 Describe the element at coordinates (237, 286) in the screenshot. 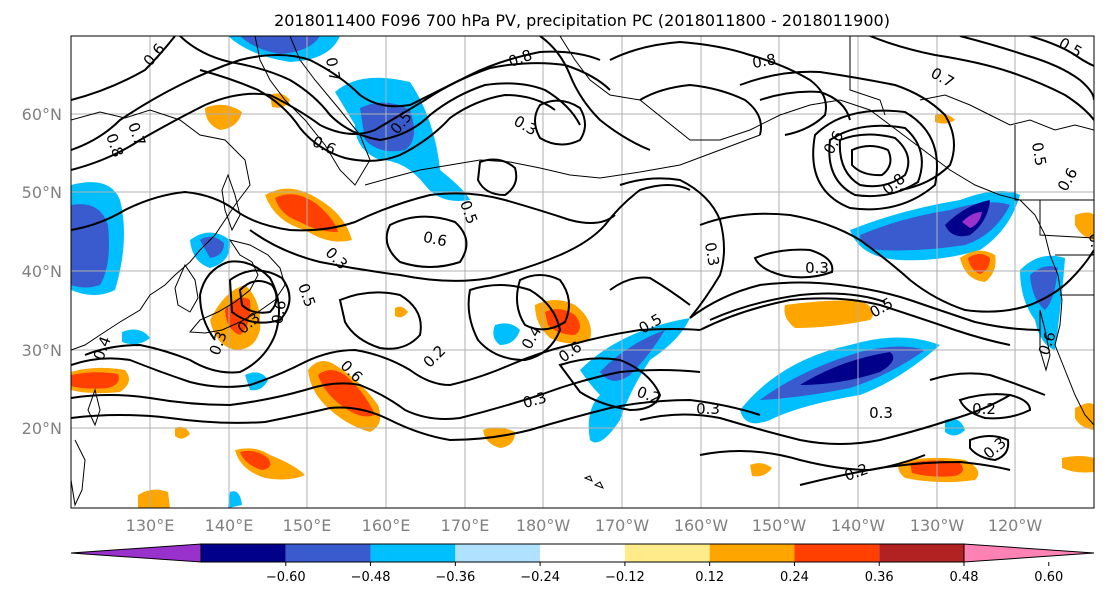

I see `coastline-japan` at that location.